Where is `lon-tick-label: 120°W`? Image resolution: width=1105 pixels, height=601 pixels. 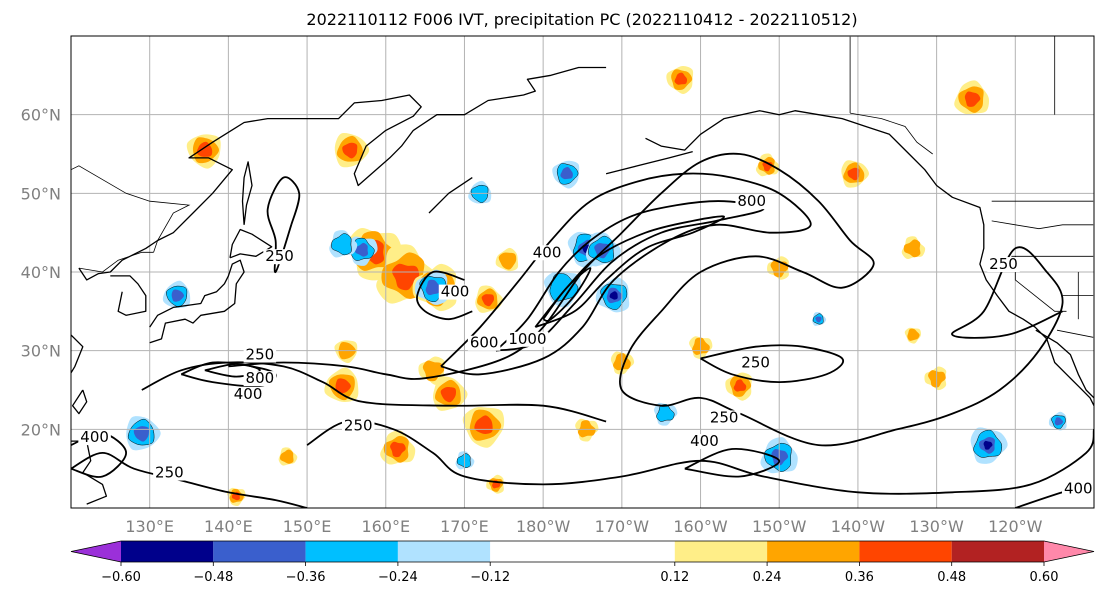
lon-tick-label: 120°W is located at coordinates (1015, 526).